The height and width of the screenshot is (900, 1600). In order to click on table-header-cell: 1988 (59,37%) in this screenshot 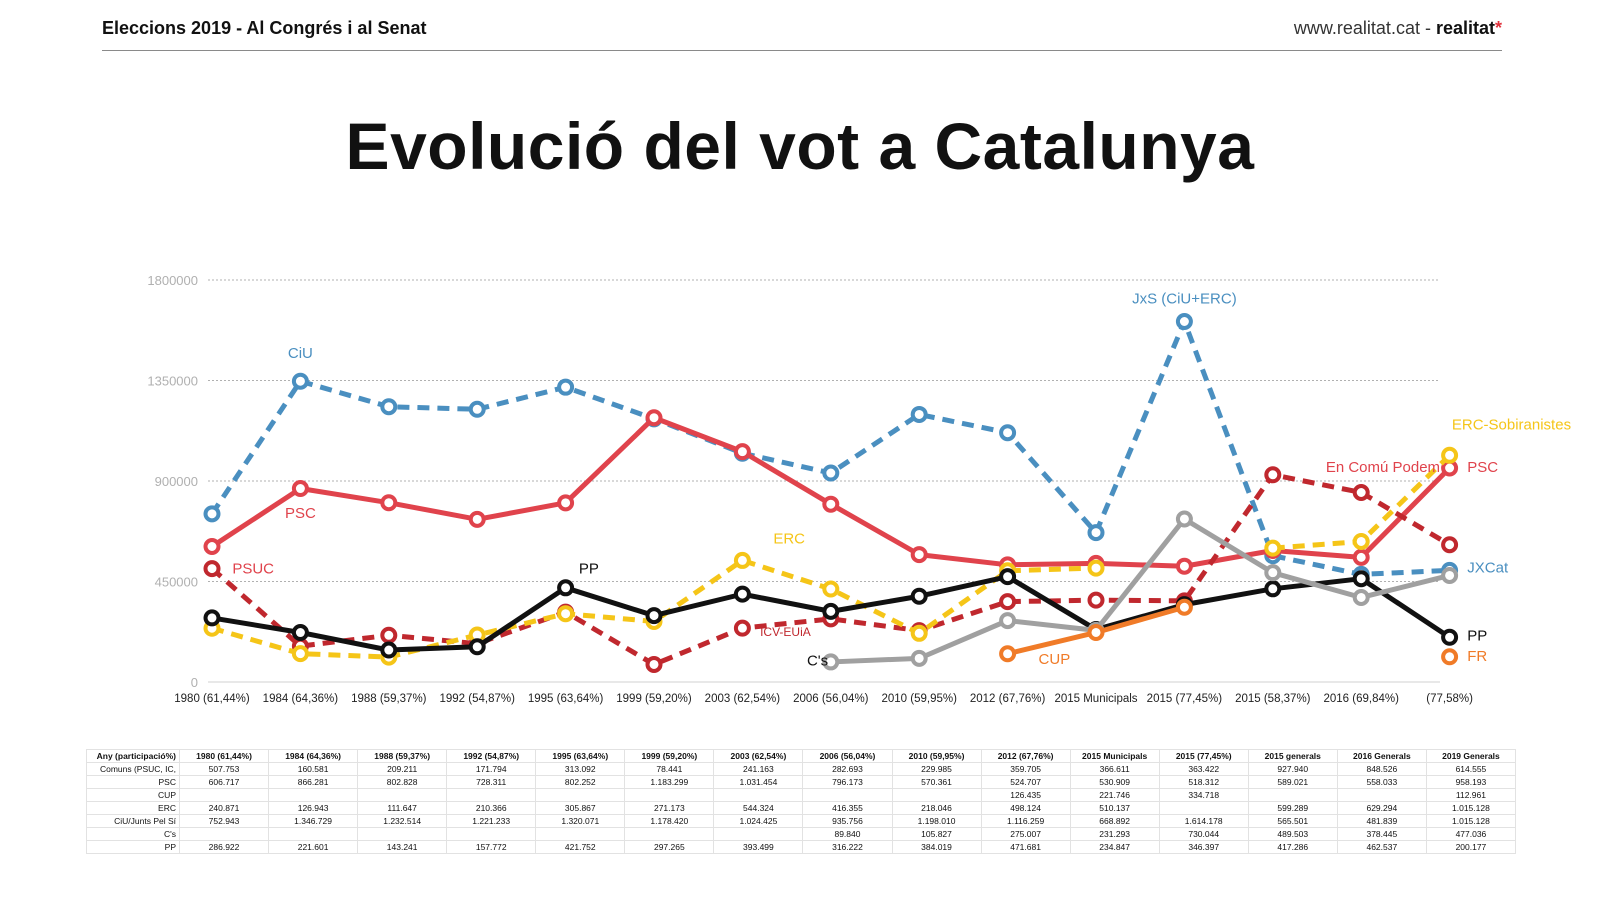, I will do `click(402, 756)`.